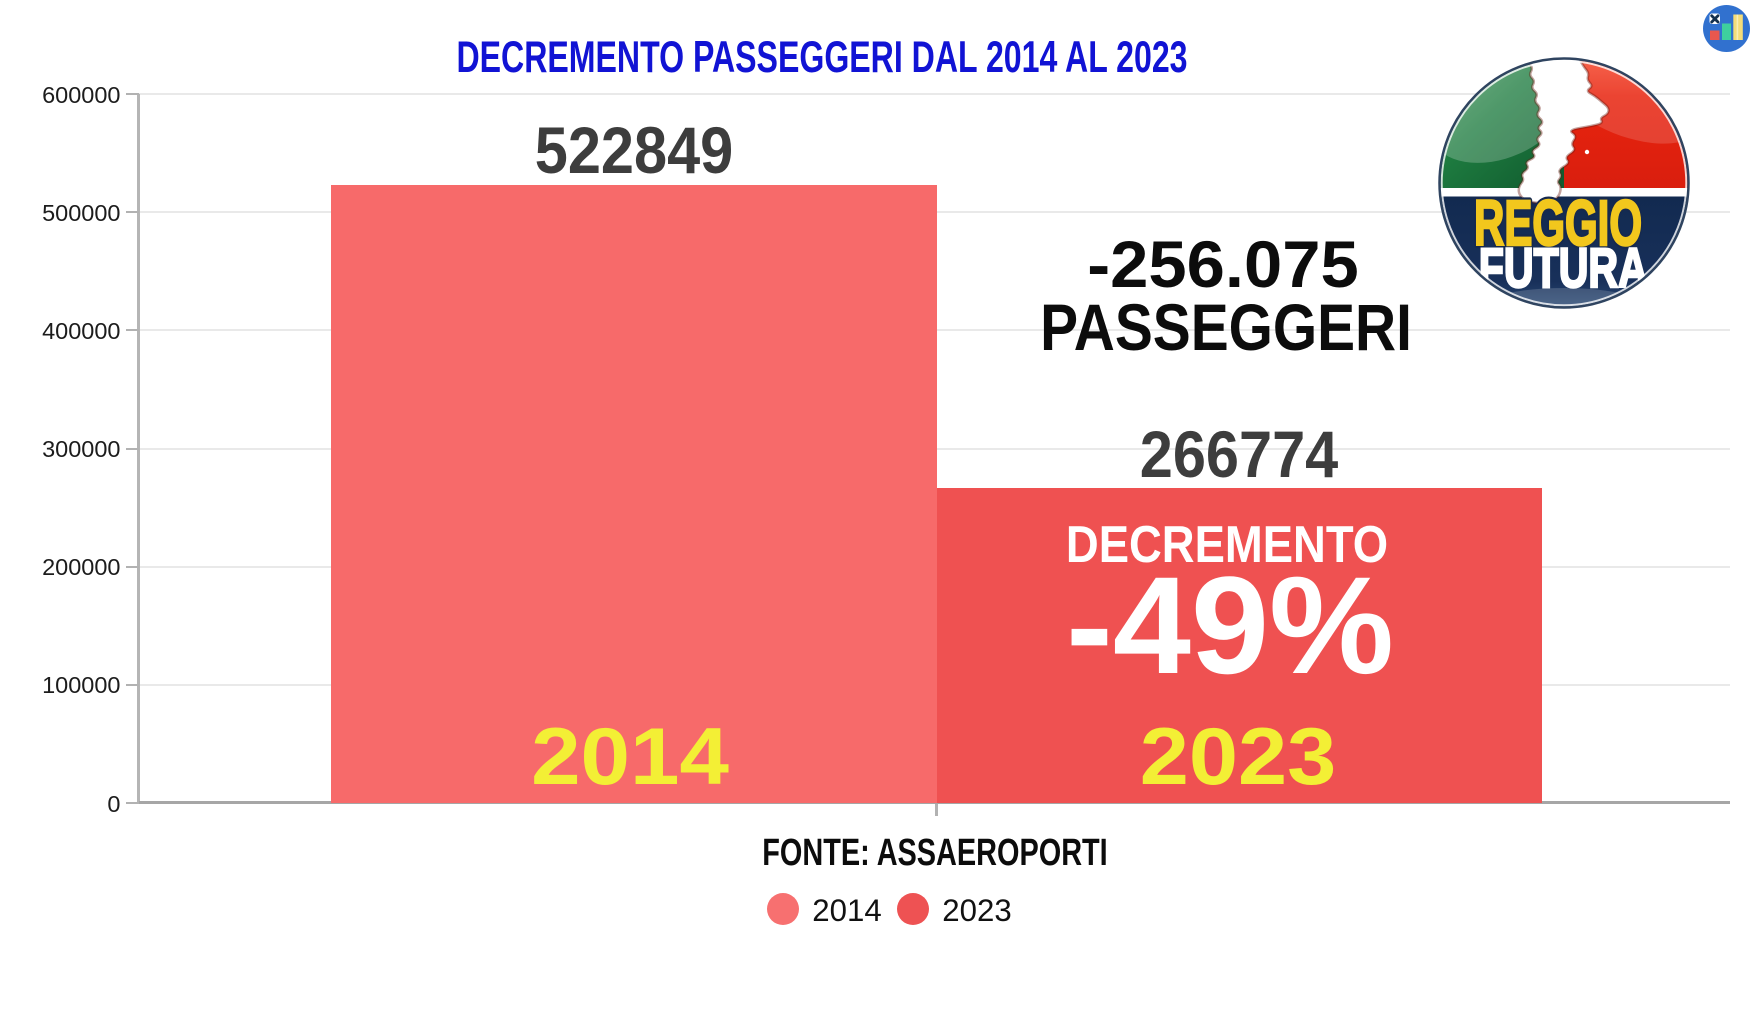 The height and width of the screenshot is (1027, 1754). What do you see at coordinates (1563, 267) in the screenshot?
I see `svg-text: FUTURA` at bounding box center [1563, 267].